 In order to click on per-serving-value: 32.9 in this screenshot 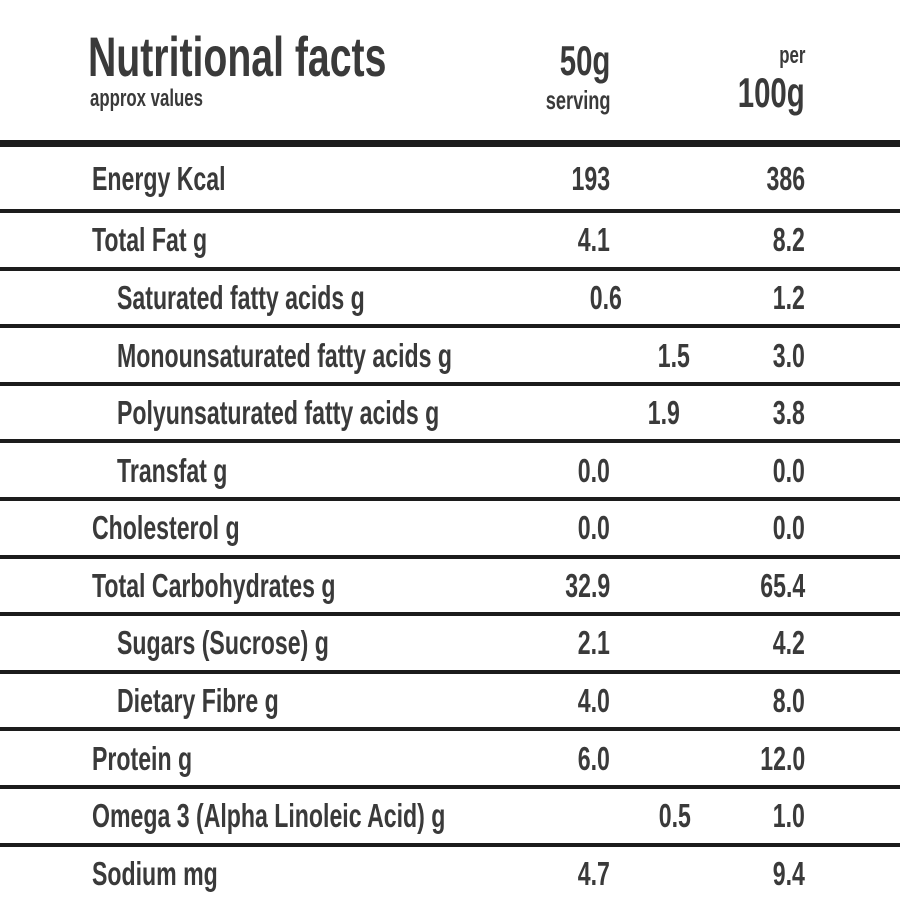, I will do `click(587, 585)`.